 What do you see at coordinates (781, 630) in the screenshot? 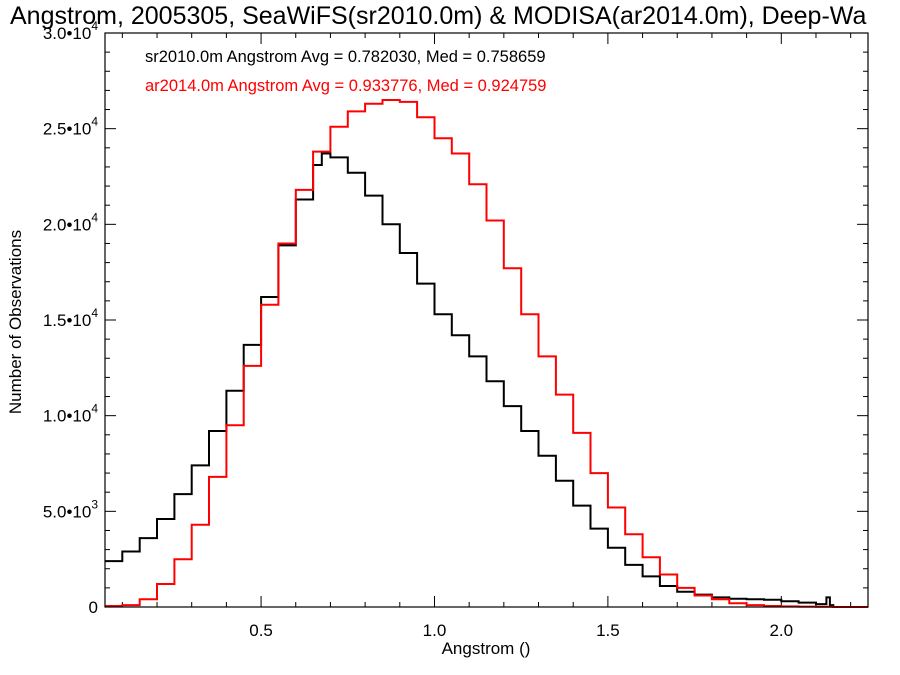
I see `x-tick-label: 2.0` at bounding box center [781, 630].